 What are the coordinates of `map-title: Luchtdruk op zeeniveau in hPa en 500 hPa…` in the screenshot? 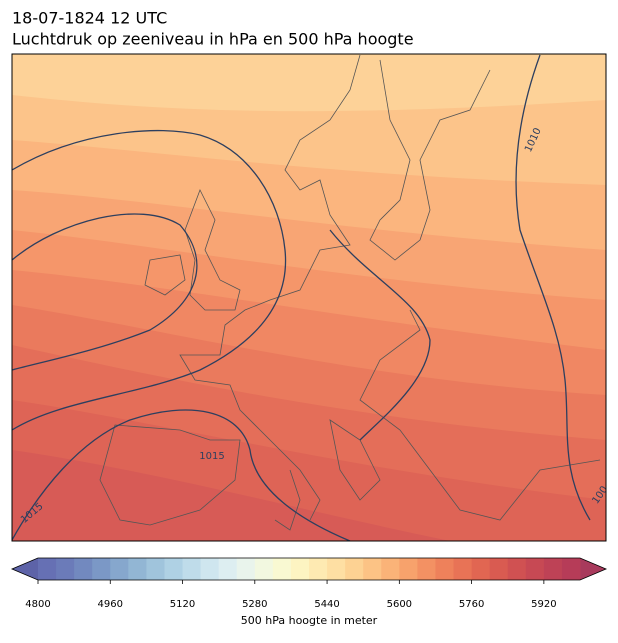 It's located at (213, 39).